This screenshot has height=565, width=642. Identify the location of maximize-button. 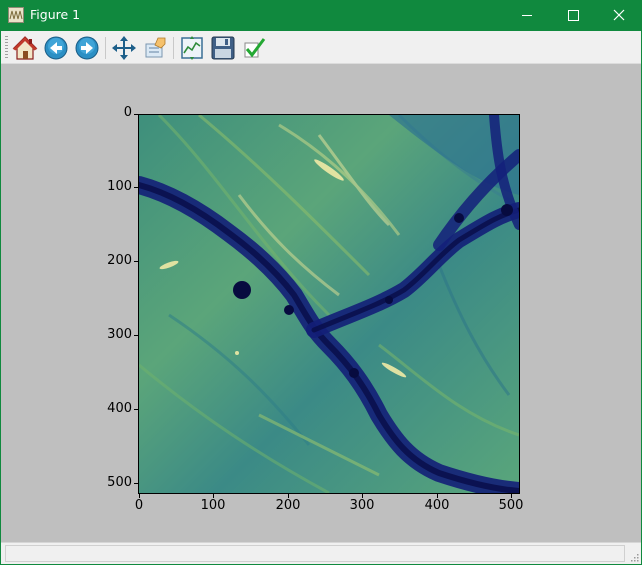
(573, 15).